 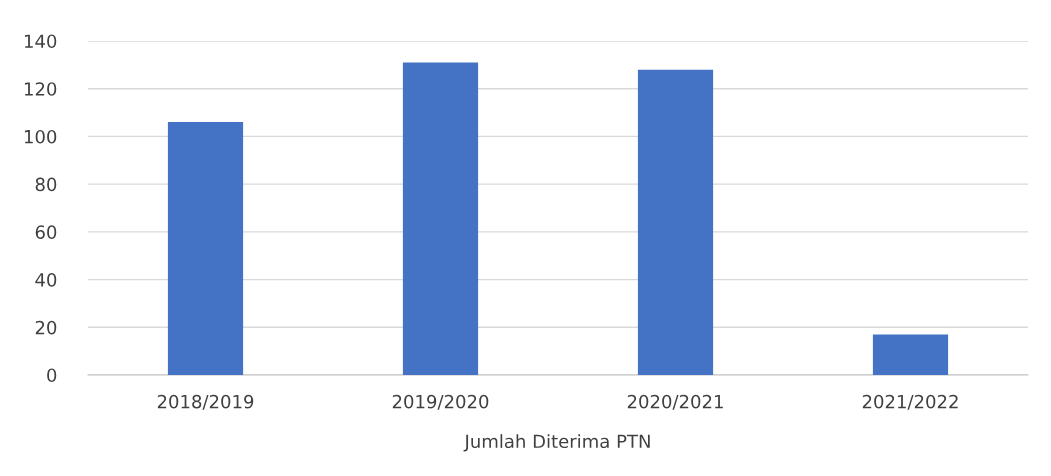 I want to click on x-tick-label: 2021/2022, so click(x=910, y=402).